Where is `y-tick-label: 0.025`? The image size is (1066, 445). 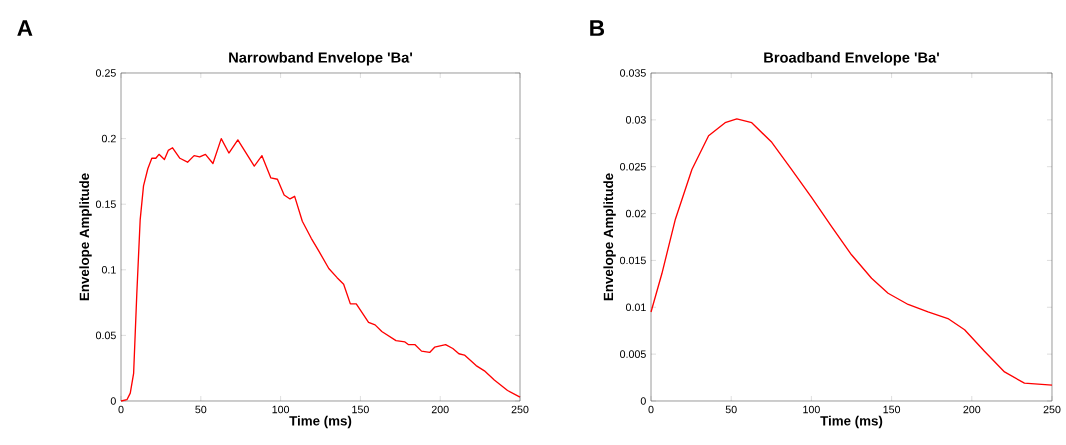 y-tick-label: 0.025 is located at coordinates (633, 166).